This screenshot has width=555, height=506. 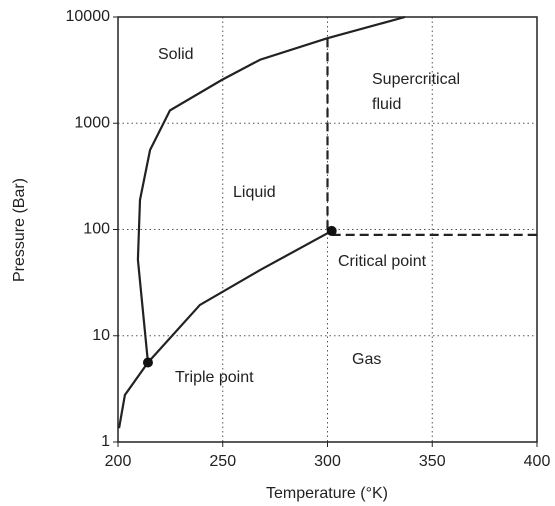 What do you see at coordinates (416, 79) in the screenshot?
I see `region-label: Supercritical` at bounding box center [416, 79].